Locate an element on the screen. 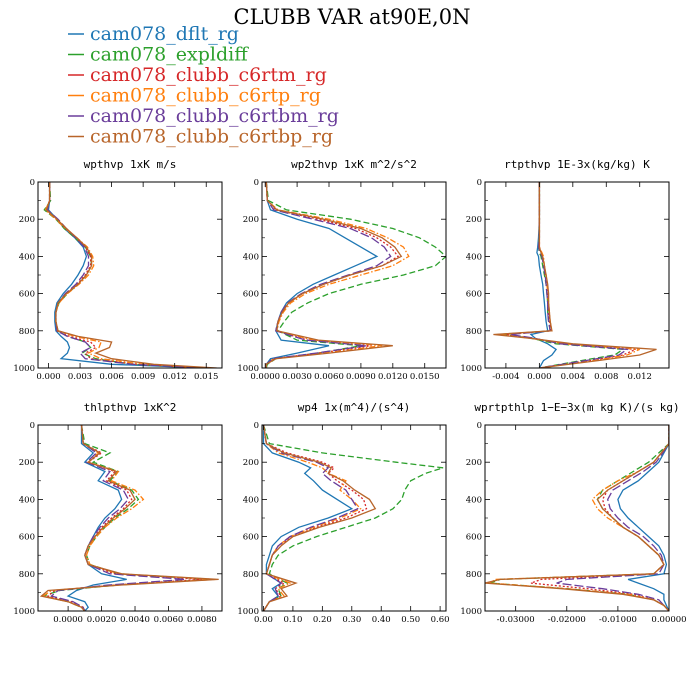 The height and width of the screenshot is (700, 700). legend-label: cam078_clubb_c6rtp_rg is located at coordinates (205, 96).